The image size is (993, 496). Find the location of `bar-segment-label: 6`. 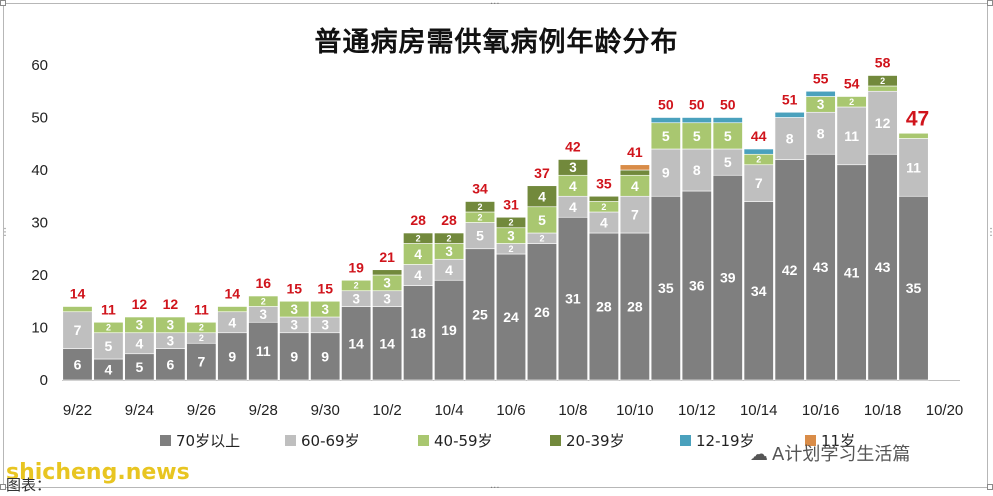

bar-segment-label: 6 is located at coordinates (170, 364).